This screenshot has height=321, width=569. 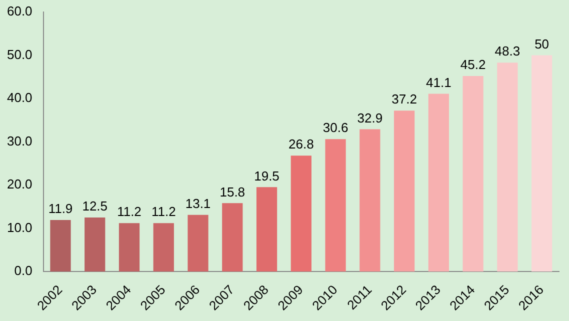 I want to click on y-tick-label: 30.0, so click(x=19, y=140).